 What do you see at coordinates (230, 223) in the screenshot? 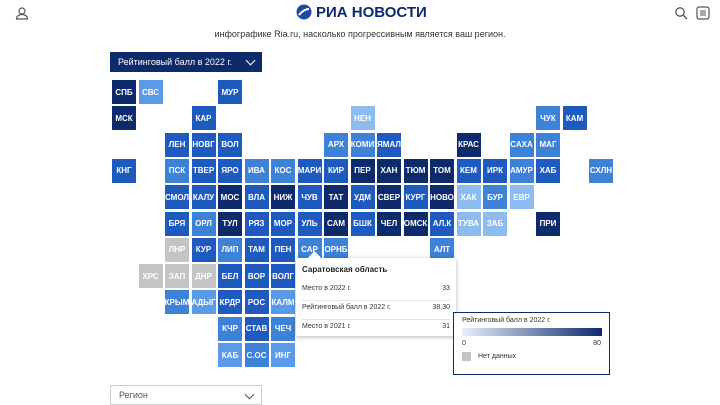
I see `region-tile: ТУЛ` at bounding box center [230, 223].